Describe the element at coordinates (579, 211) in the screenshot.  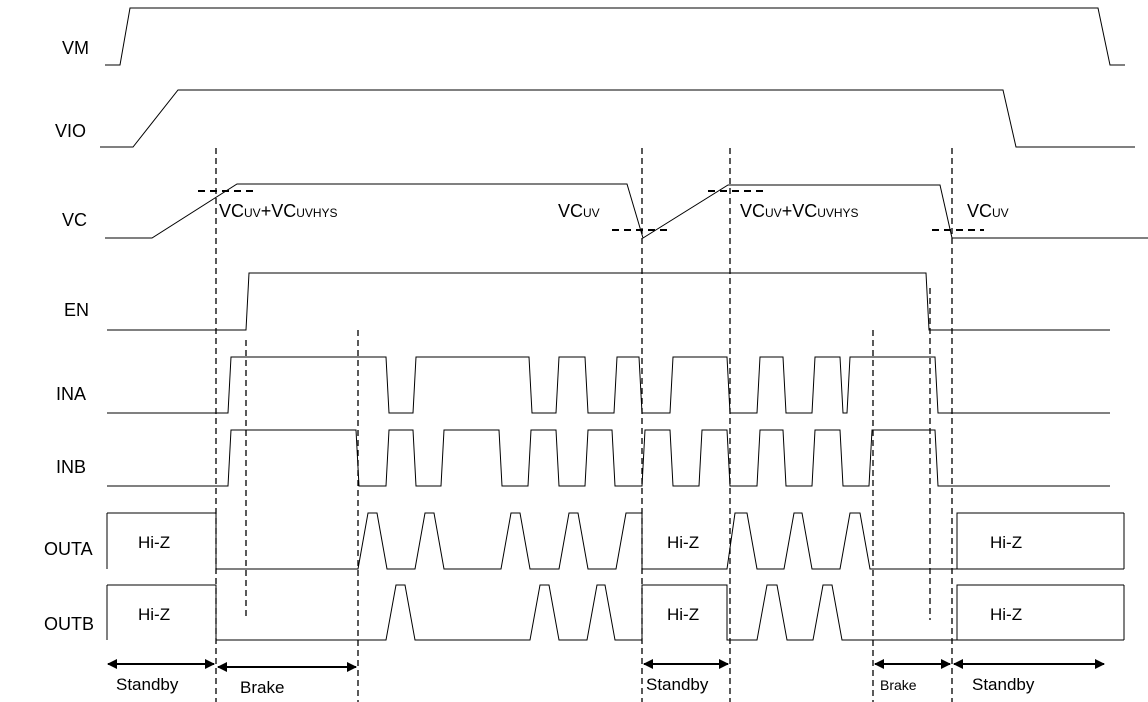
I see `annotation-vcuv-1: VCUV` at that location.